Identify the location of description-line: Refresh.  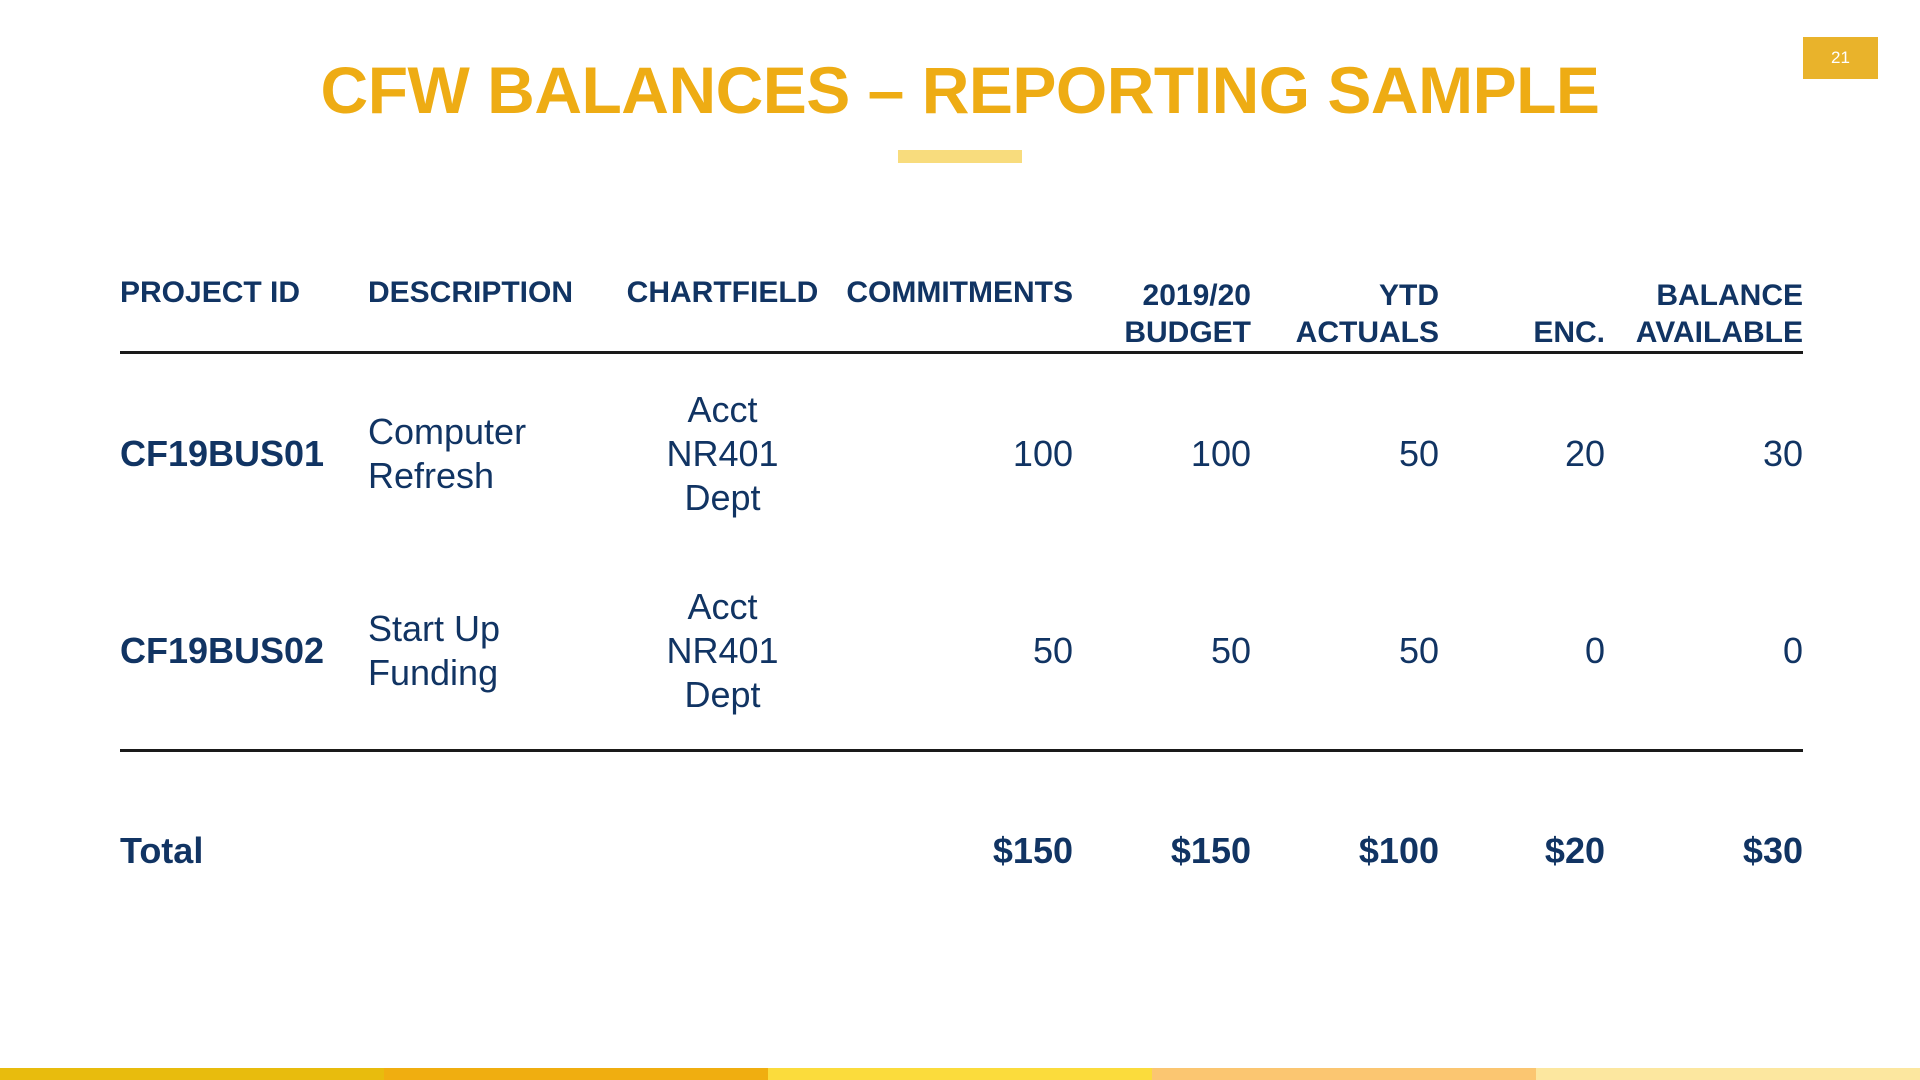
(431, 475).